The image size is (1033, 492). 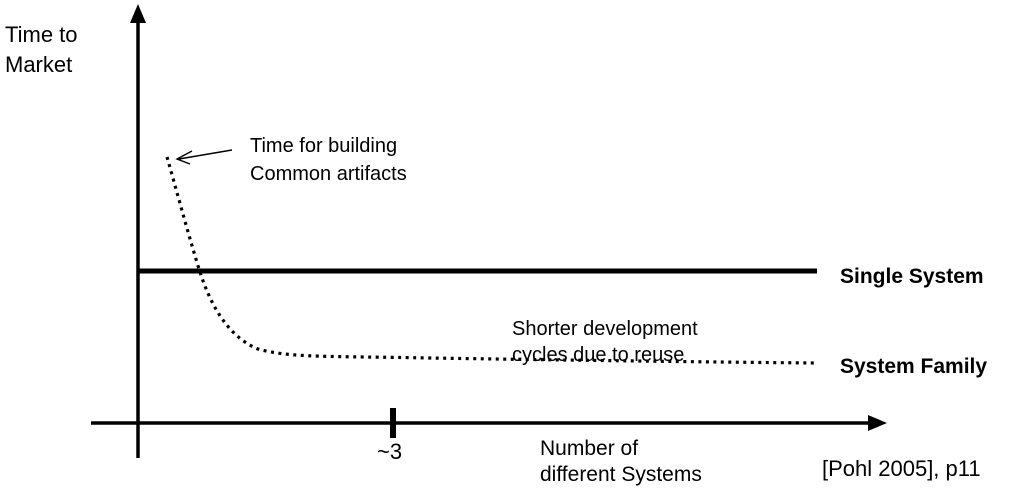 What do you see at coordinates (390, 451) in the screenshot?
I see `x-tick-label: ~3` at bounding box center [390, 451].